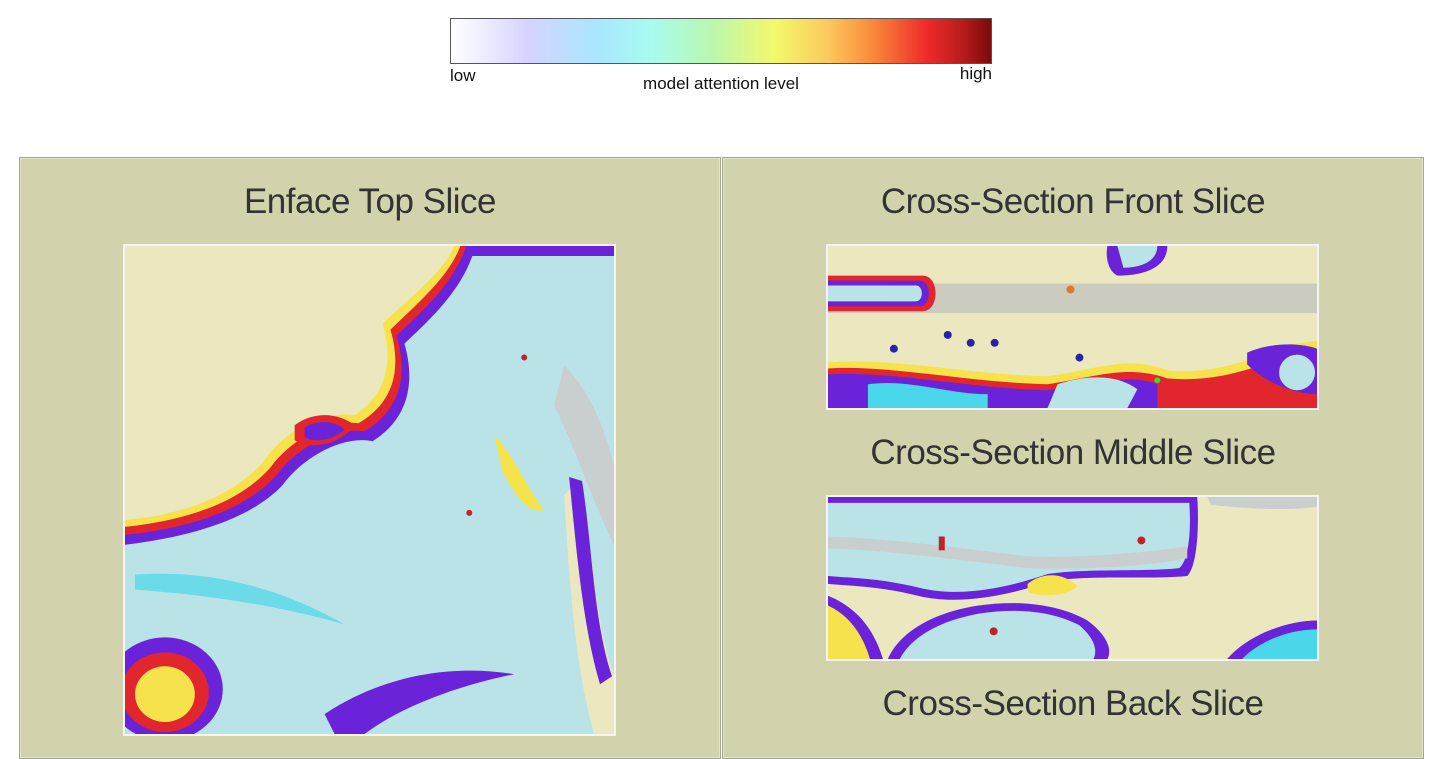 The width and height of the screenshot is (1443, 759). What do you see at coordinates (1073, 703) in the screenshot?
I see `cross-section-back-slice-title: Cross-Section Back Slice` at bounding box center [1073, 703].